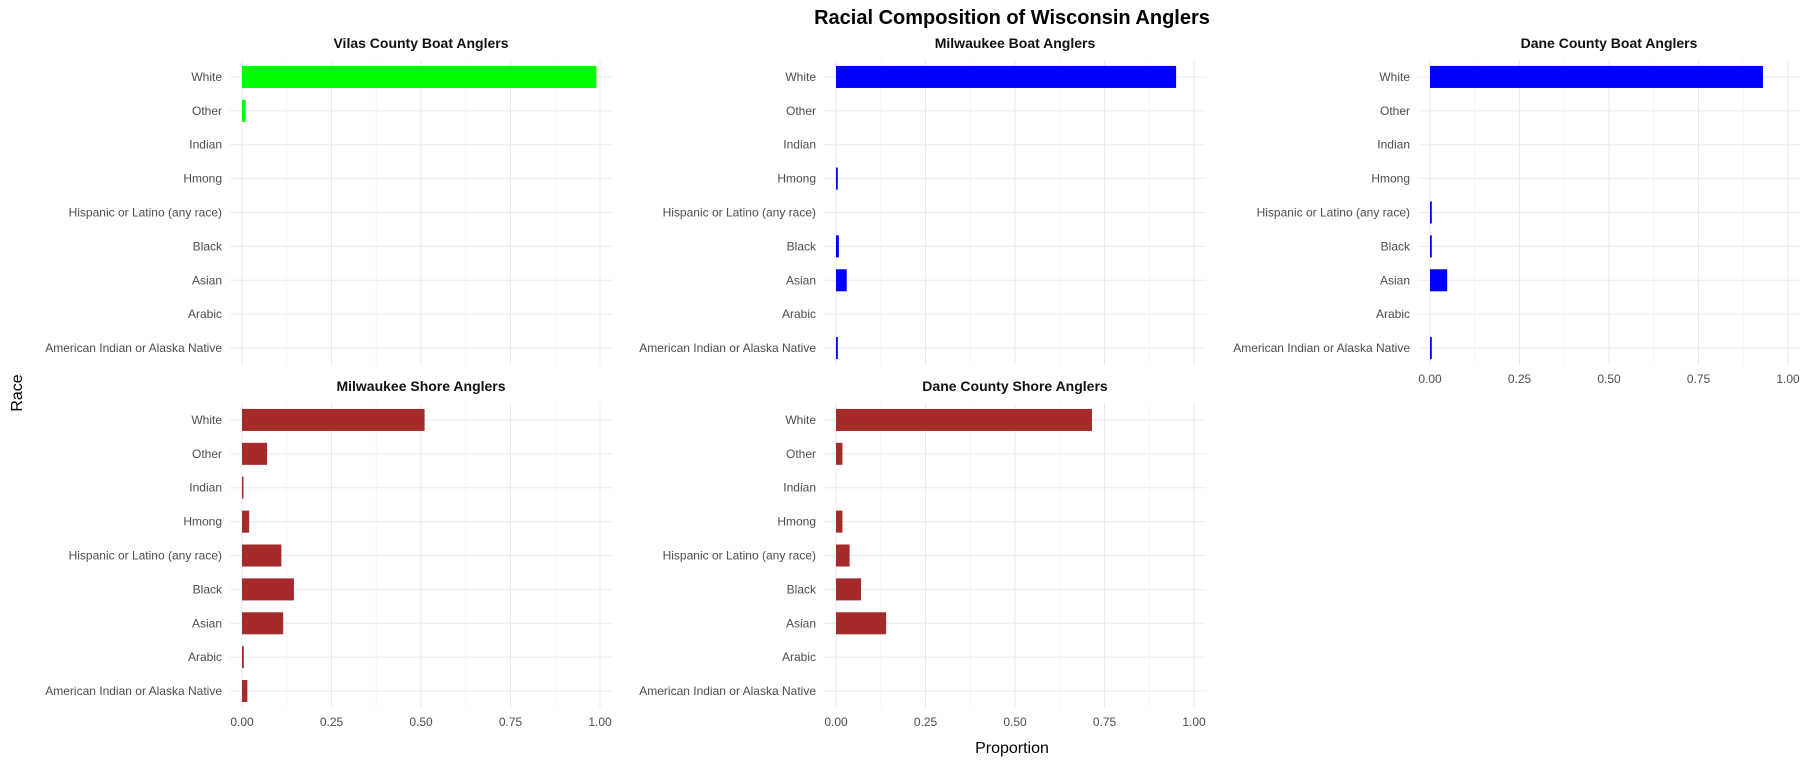  Describe the element at coordinates (420, 386) in the screenshot. I see `panel-title: Milwaukee Shore Anglers` at that location.